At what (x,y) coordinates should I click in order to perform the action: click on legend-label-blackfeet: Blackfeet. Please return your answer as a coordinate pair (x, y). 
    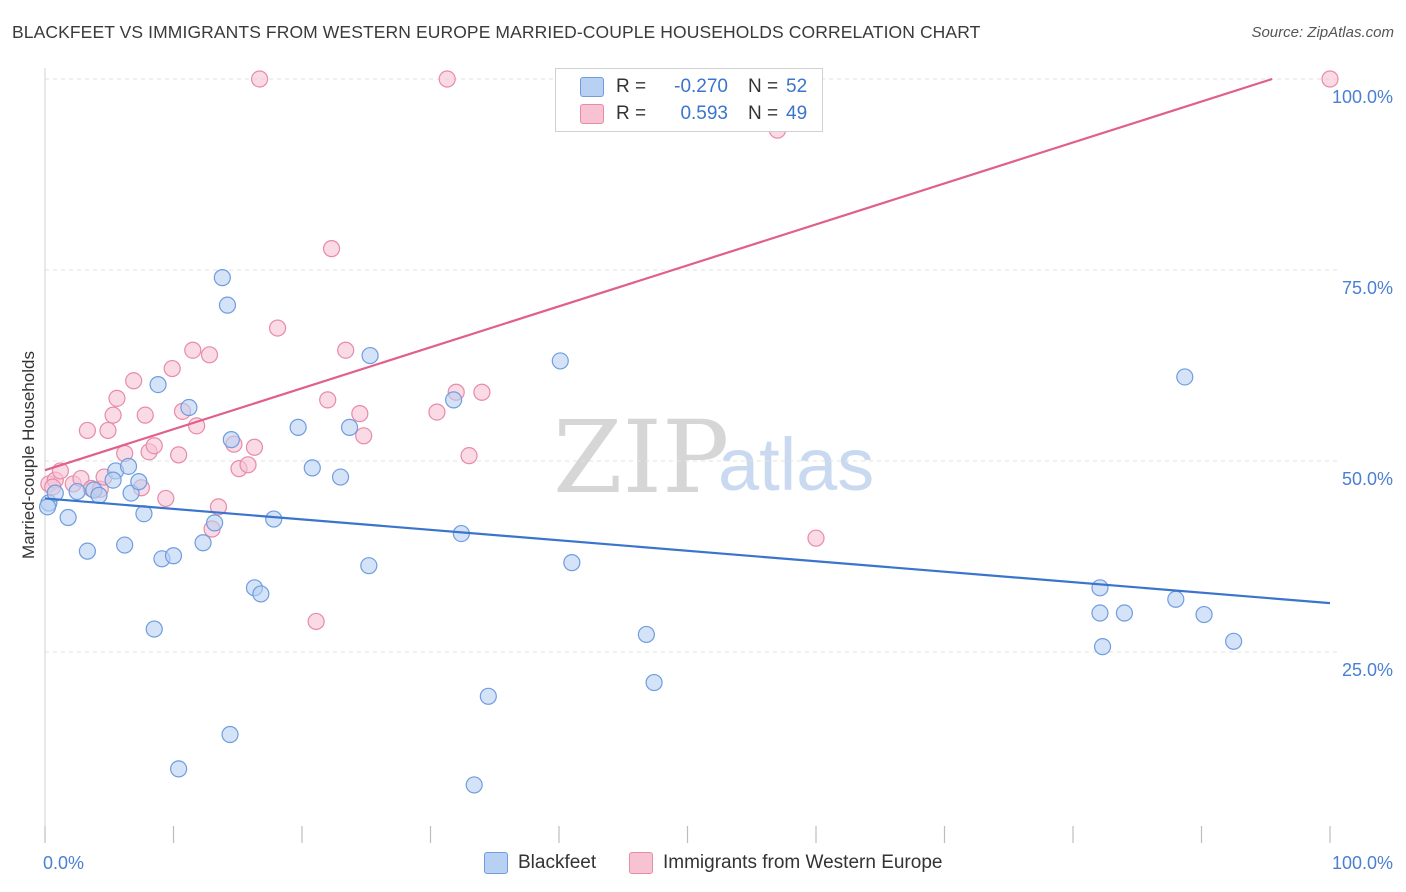
    Looking at the image, I should click on (557, 862).